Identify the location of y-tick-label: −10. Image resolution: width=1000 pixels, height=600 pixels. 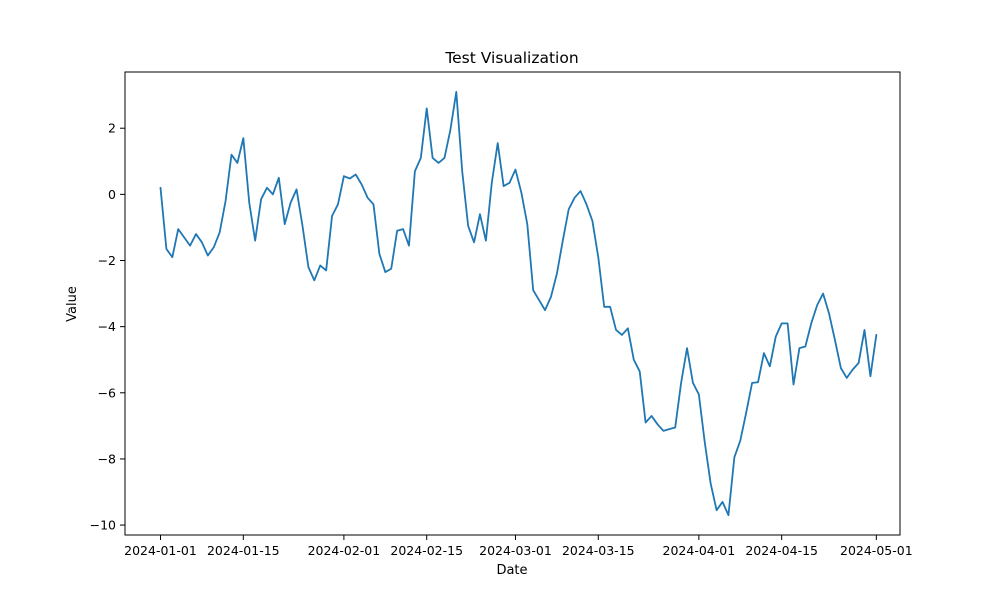
(103, 525).